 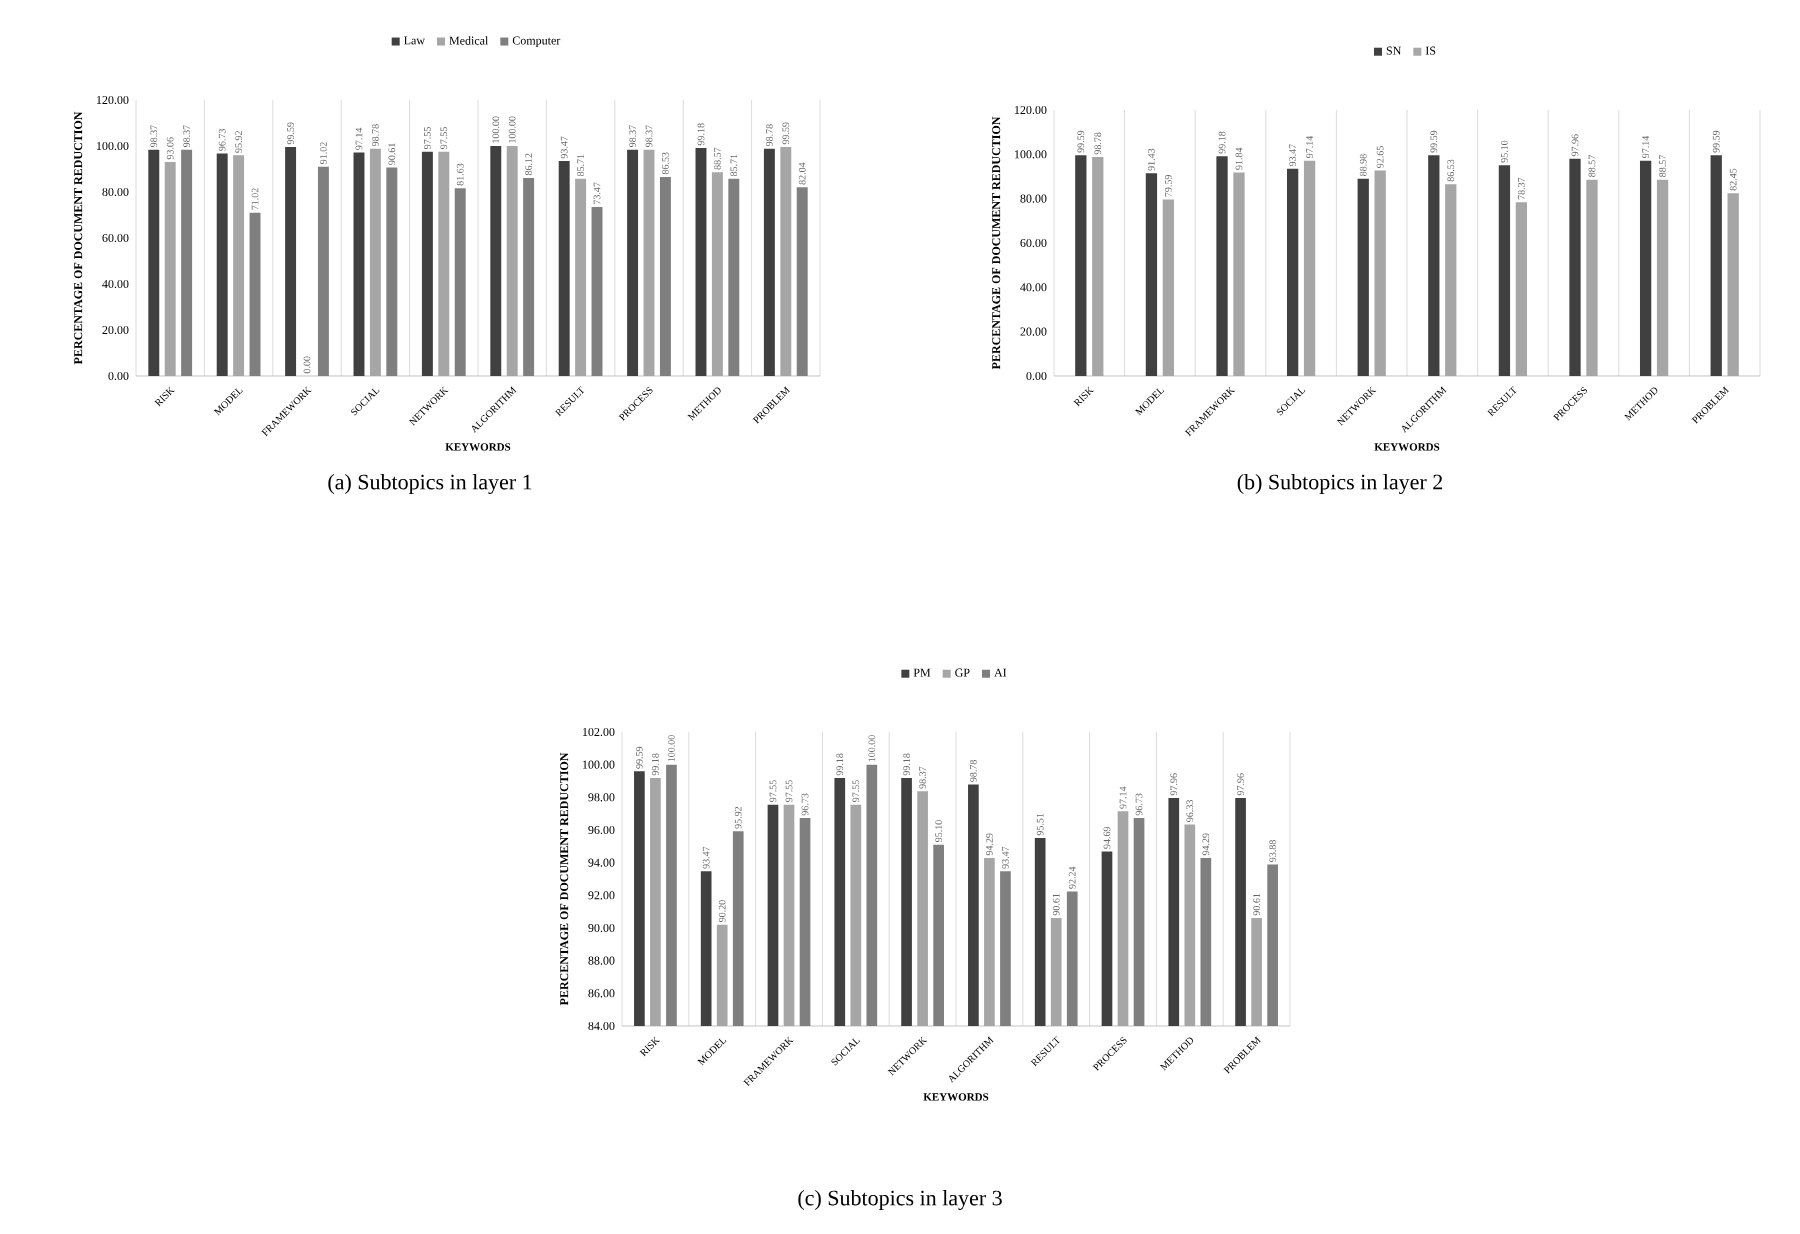 I want to click on text: (a) Subtopics in layer 1, so click(x=430, y=484).